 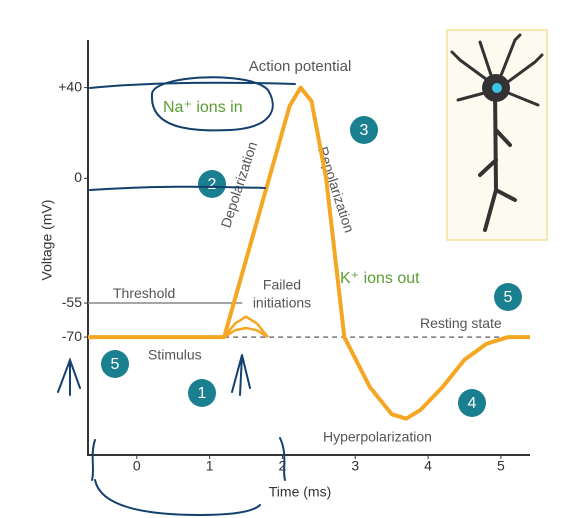 I want to click on x-axis-label: Time (ms), so click(x=300, y=492).